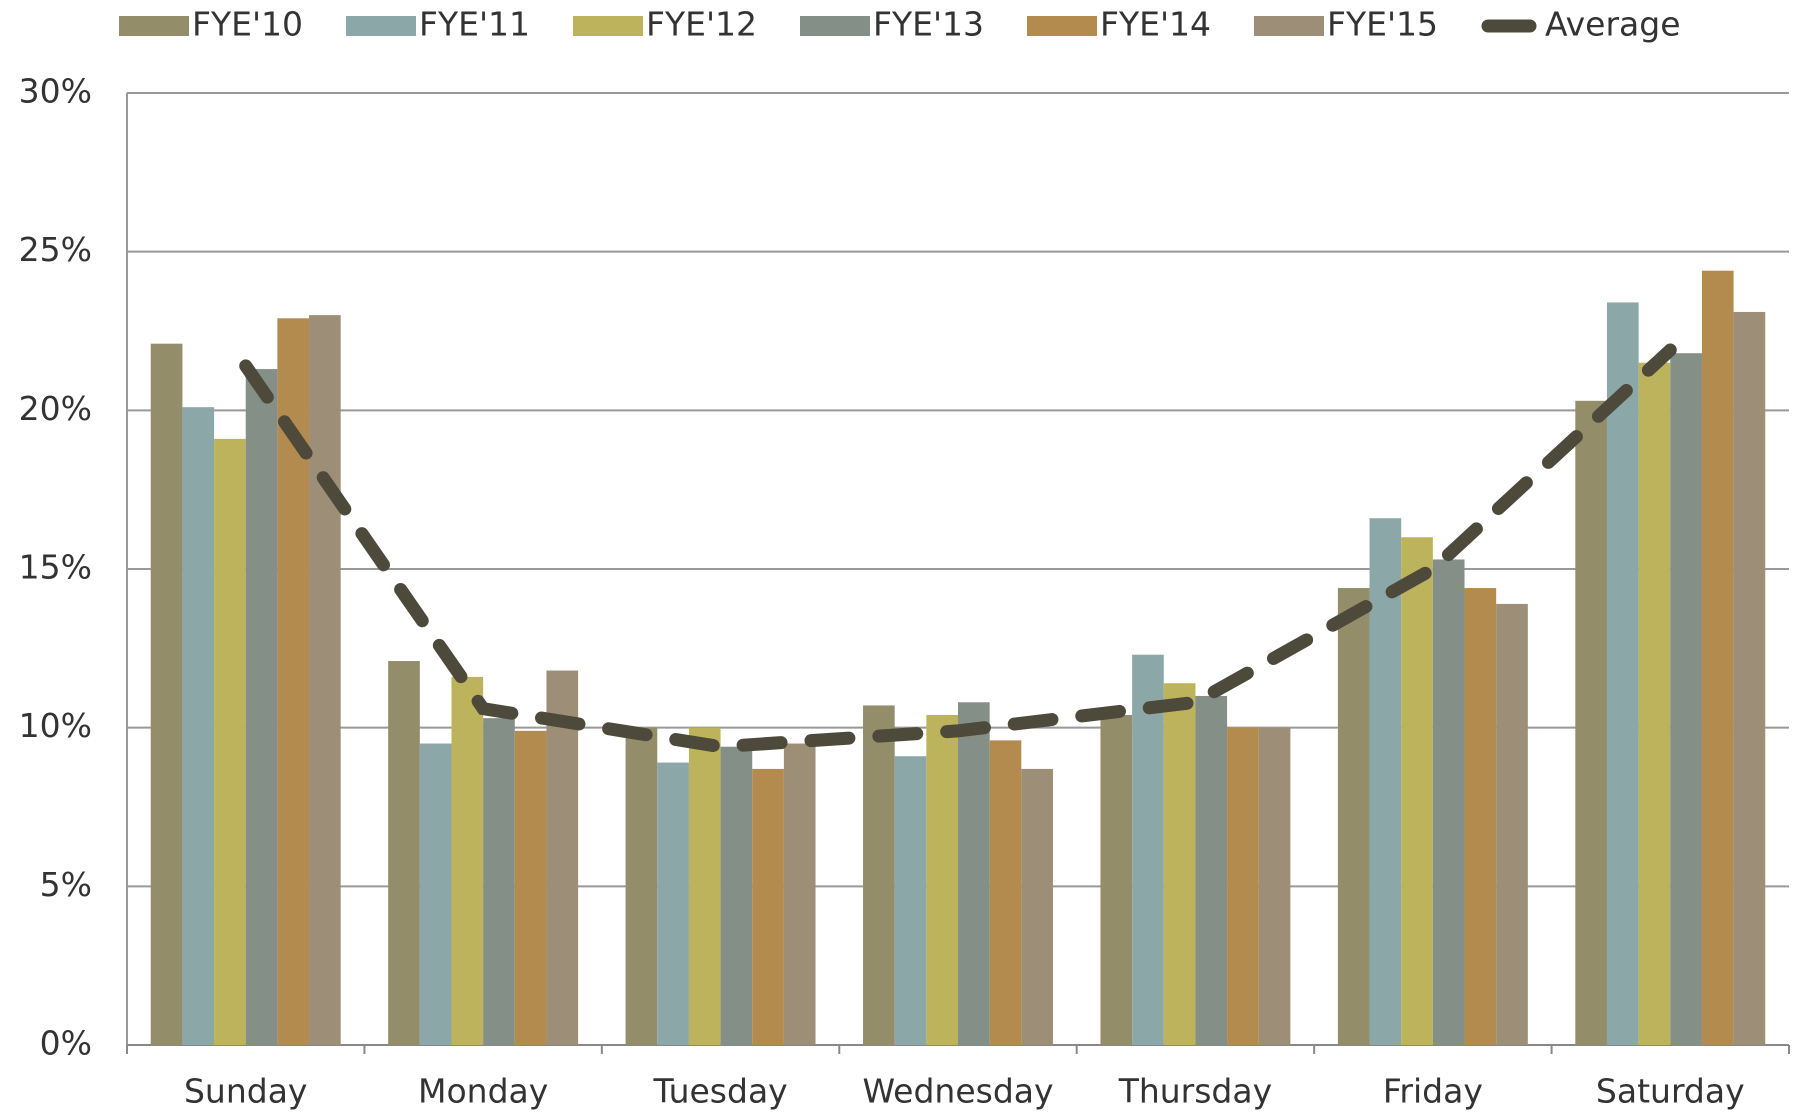 This screenshot has height=1112, width=1795. I want to click on y-tick-label: 10%, so click(55, 725).